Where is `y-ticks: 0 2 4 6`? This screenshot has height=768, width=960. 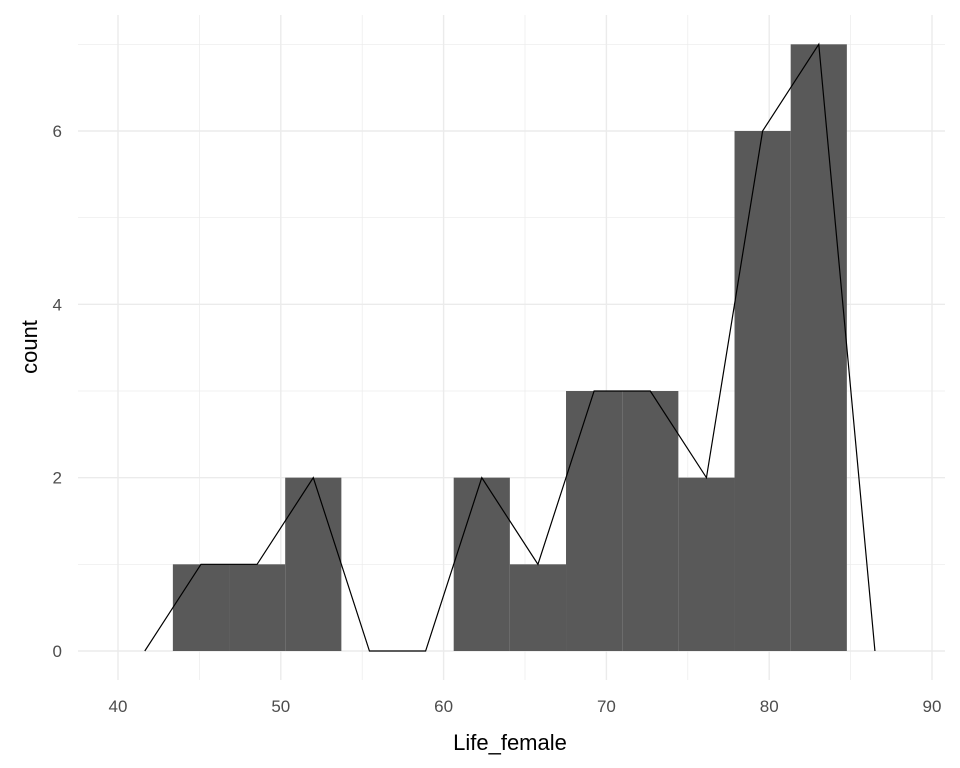 y-ticks: 0 2 4 6 is located at coordinates (57, 391).